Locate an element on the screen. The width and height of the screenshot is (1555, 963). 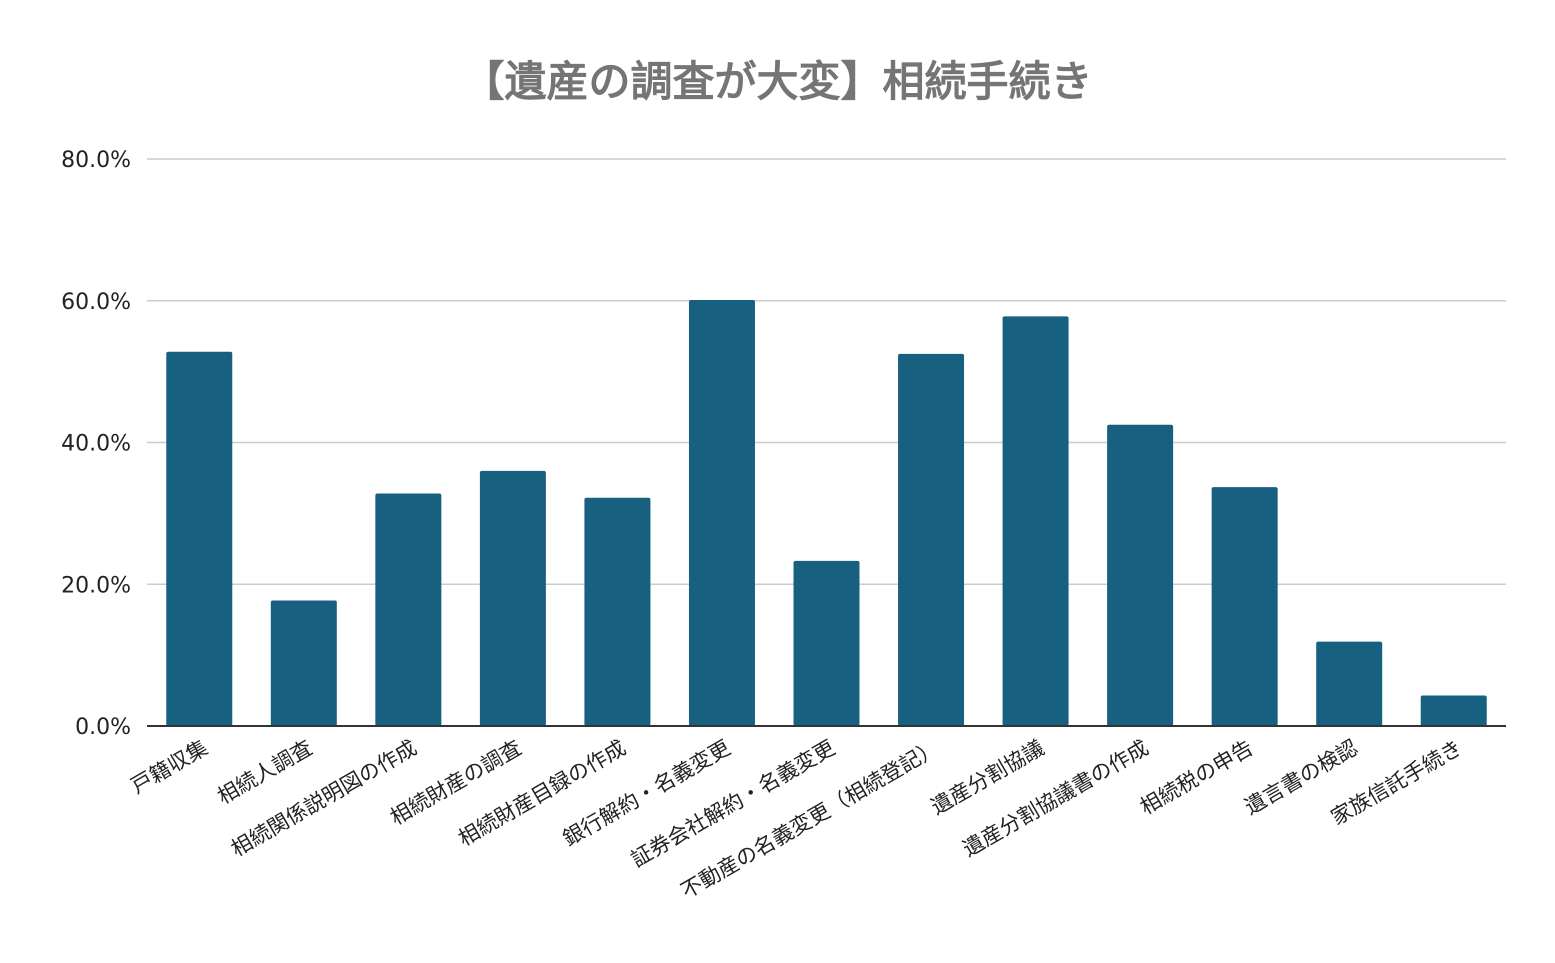
x-tick-label: 相続税の申告 is located at coordinates (1196, 778).